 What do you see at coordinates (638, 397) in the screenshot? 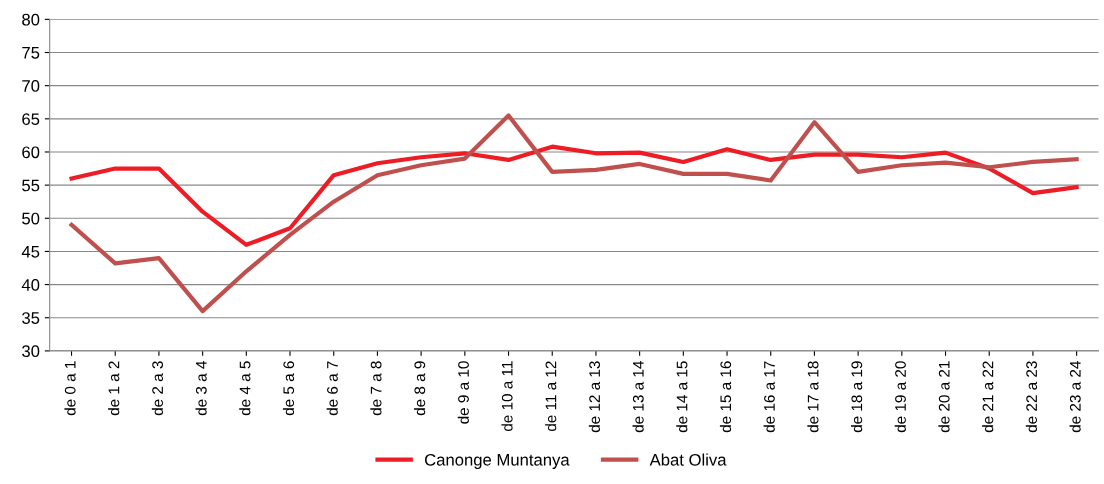
I see `x-tick-label: de 13 a 14` at bounding box center [638, 397].